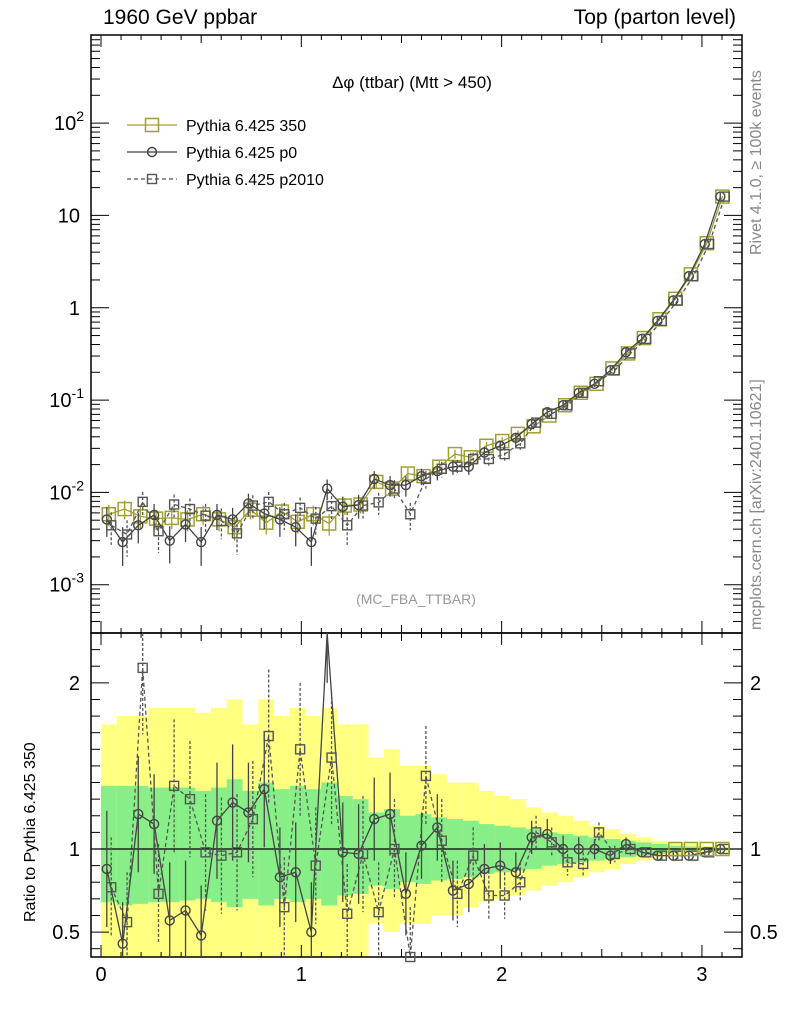 The height and width of the screenshot is (1024, 786). Describe the element at coordinates (764, 933) in the screenshot. I see `ratio-y-tick-label-right: 0.5` at that location.